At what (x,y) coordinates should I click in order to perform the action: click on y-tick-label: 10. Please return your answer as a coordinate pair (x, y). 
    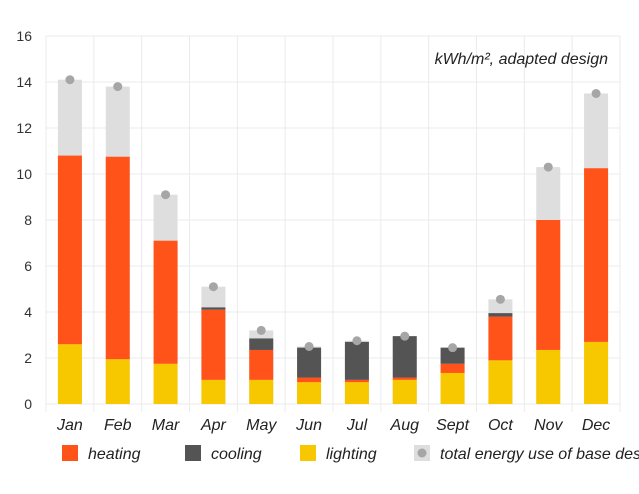
    Looking at the image, I should click on (24, 174).